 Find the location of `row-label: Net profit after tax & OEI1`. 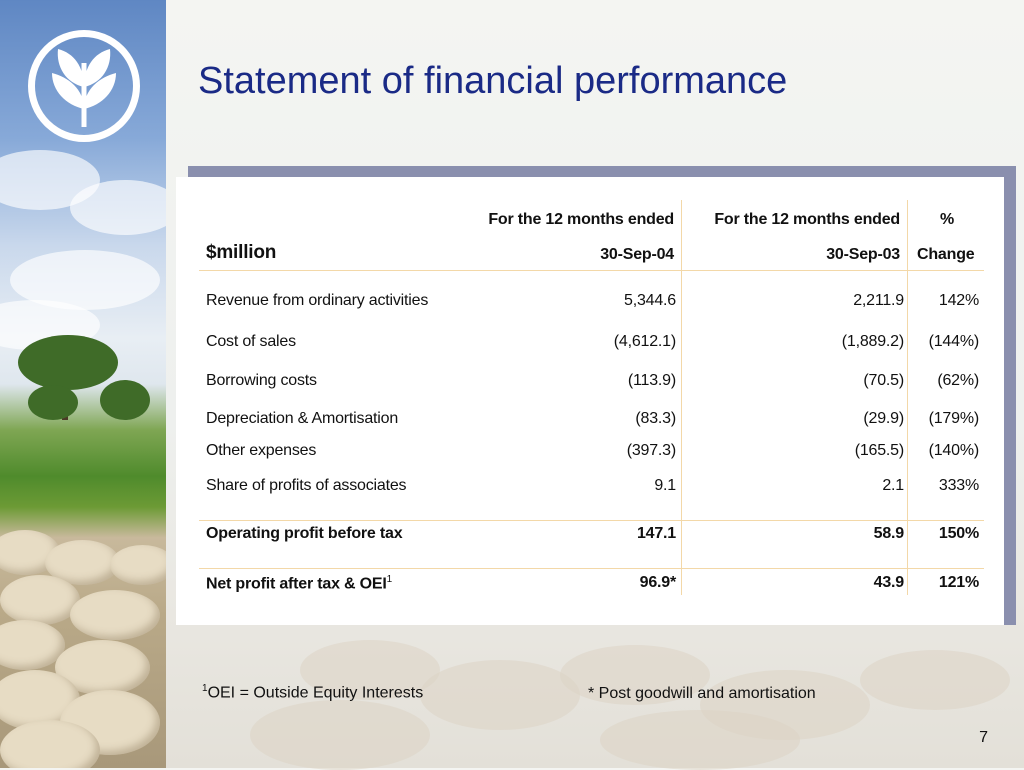

row-label: Net profit after tax & OEI1 is located at coordinates (299, 583).